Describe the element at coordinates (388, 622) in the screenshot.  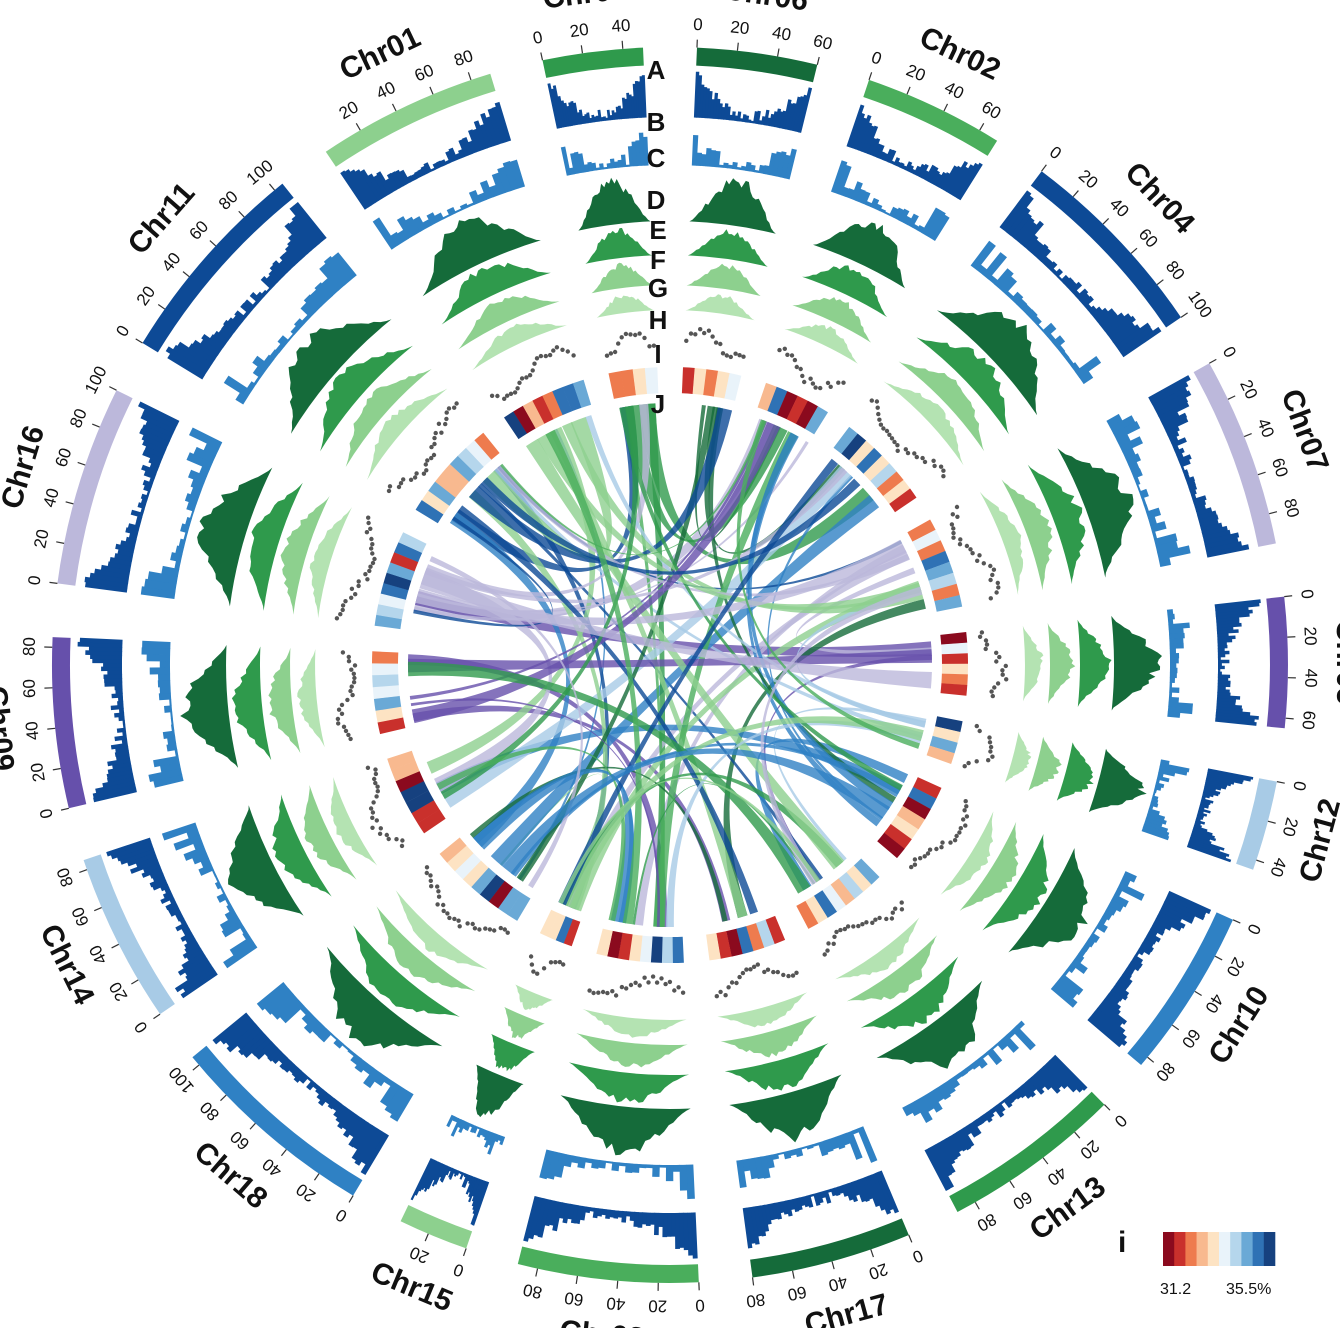
I see `chr16-heat-bin` at that location.